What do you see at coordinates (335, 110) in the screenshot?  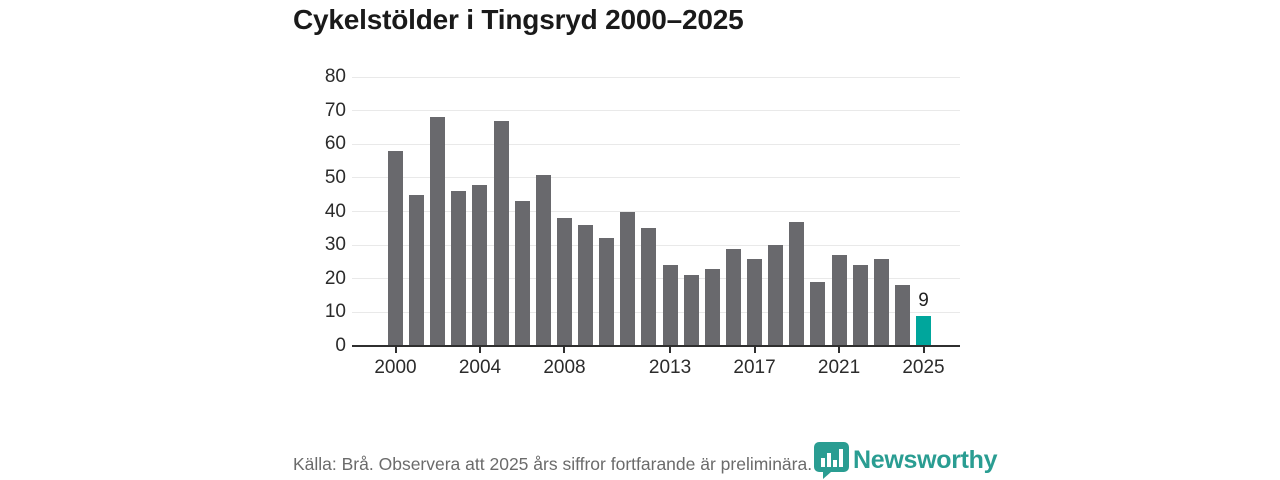 I see `y-axis-label-70: 70` at bounding box center [335, 110].